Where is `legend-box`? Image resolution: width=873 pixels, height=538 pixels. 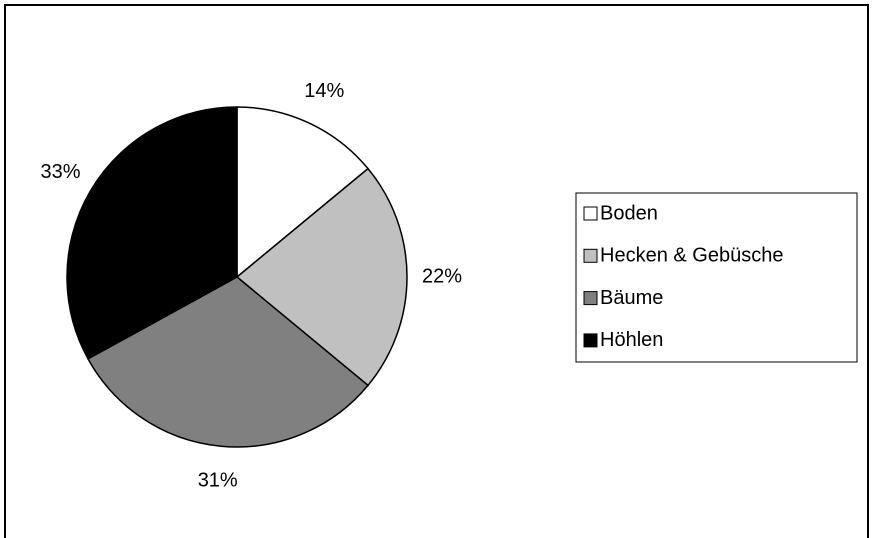 legend-box is located at coordinates (716, 277).